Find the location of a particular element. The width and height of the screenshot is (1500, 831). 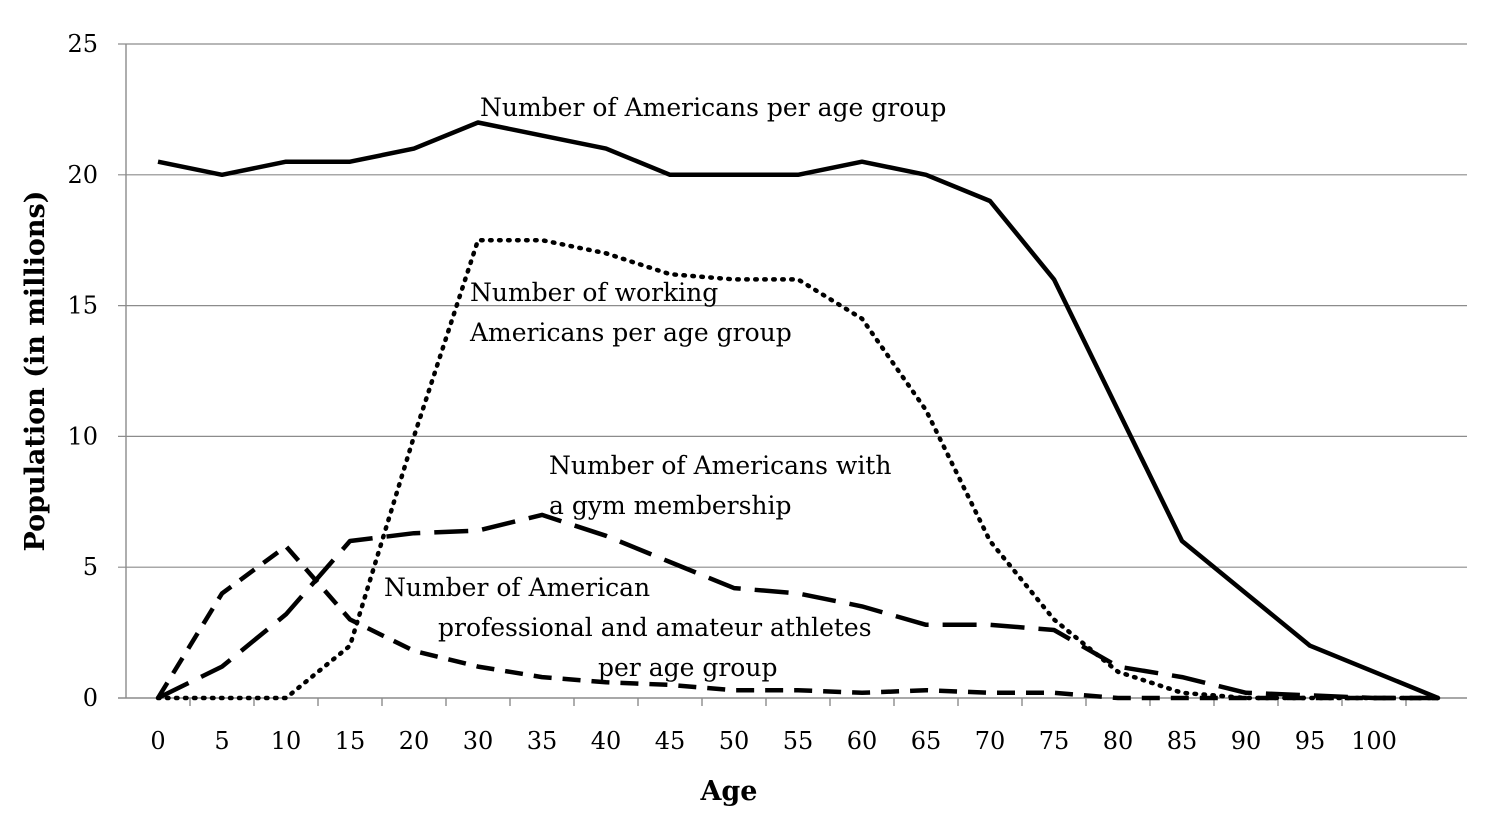

x-axis-title: Age is located at coordinates (728, 791).